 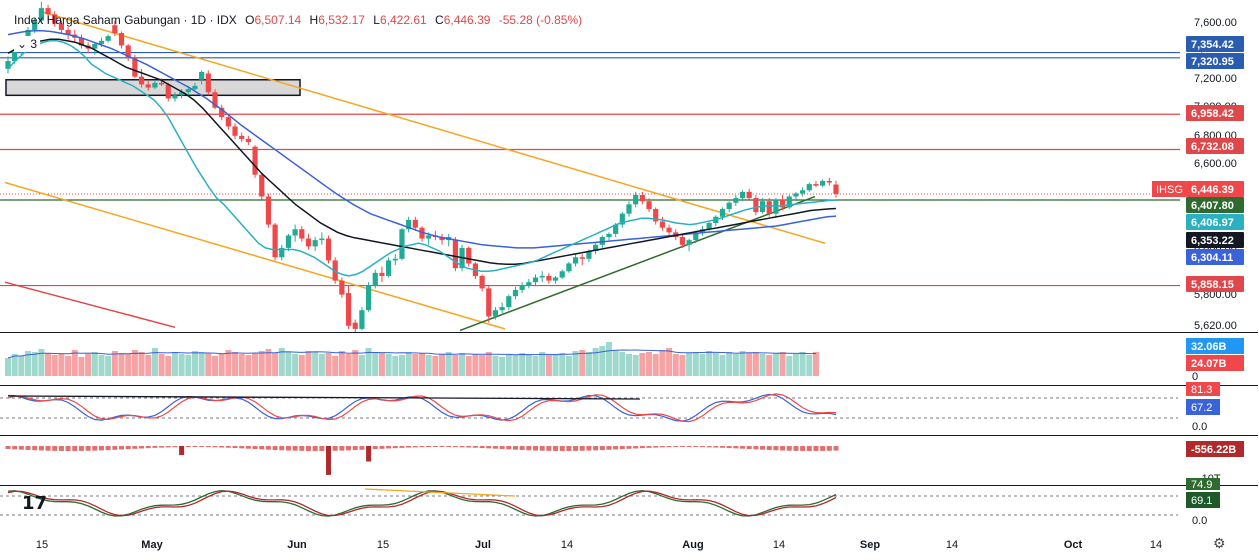 What do you see at coordinates (1215, 326) in the screenshot?
I see `price-tick-label: 5,620.00` at bounding box center [1215, 326].